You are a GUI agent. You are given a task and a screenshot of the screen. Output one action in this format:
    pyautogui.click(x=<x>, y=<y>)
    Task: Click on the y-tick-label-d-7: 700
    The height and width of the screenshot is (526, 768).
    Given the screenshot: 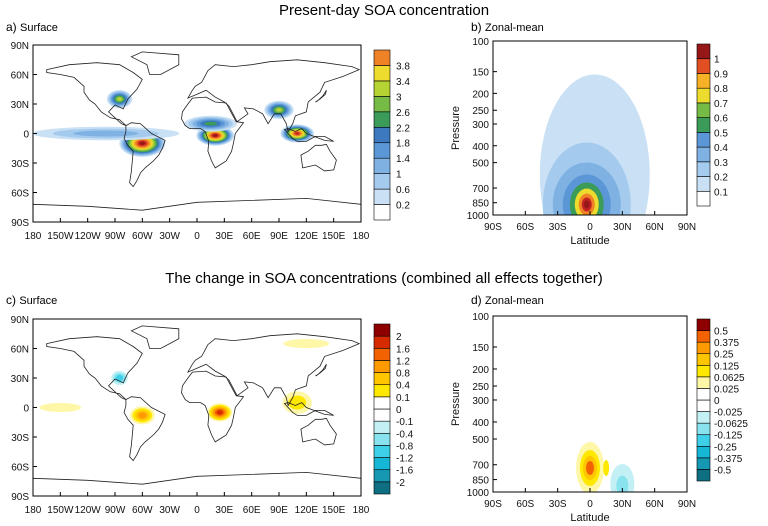 What is the action you would take?
    pyautogui.click(x=480, y=466)
    